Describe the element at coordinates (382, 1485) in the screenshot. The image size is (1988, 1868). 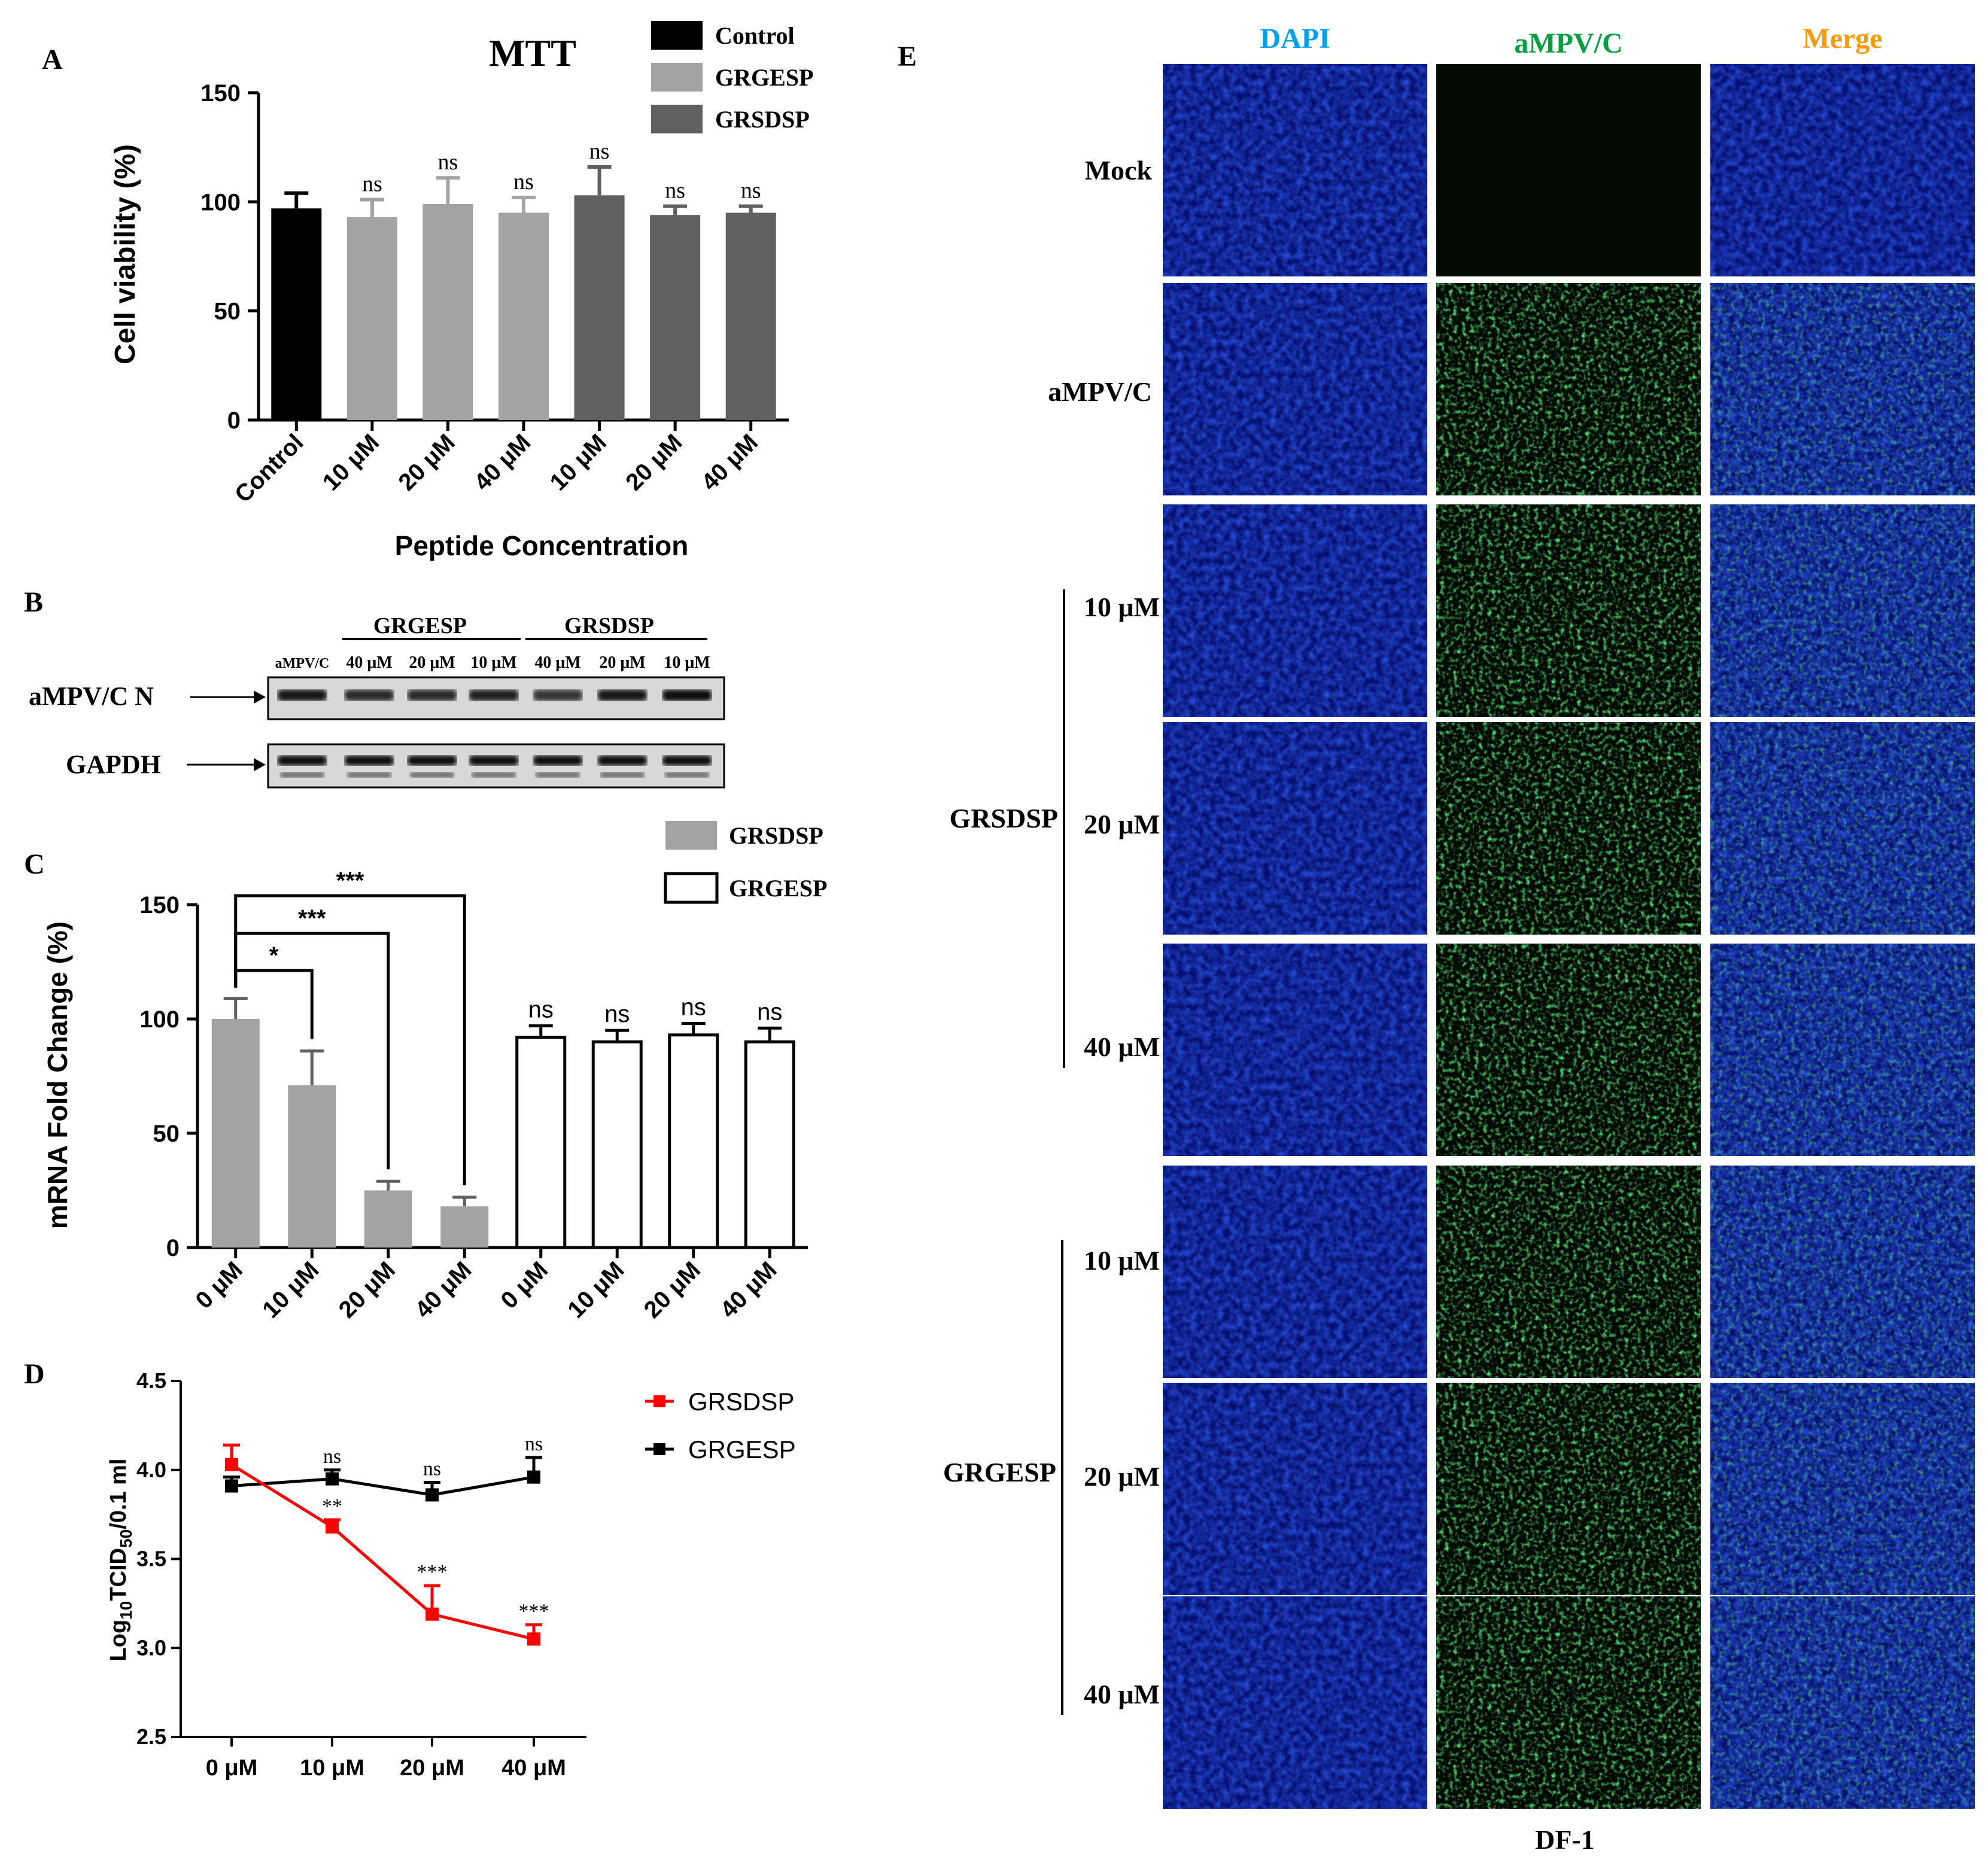
I see `series-line` at that location.